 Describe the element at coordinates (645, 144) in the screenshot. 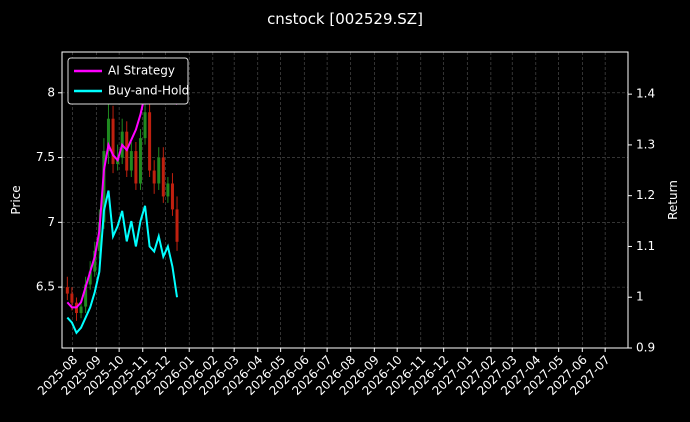

I see `y2-tick-label: 1.3` at that location.